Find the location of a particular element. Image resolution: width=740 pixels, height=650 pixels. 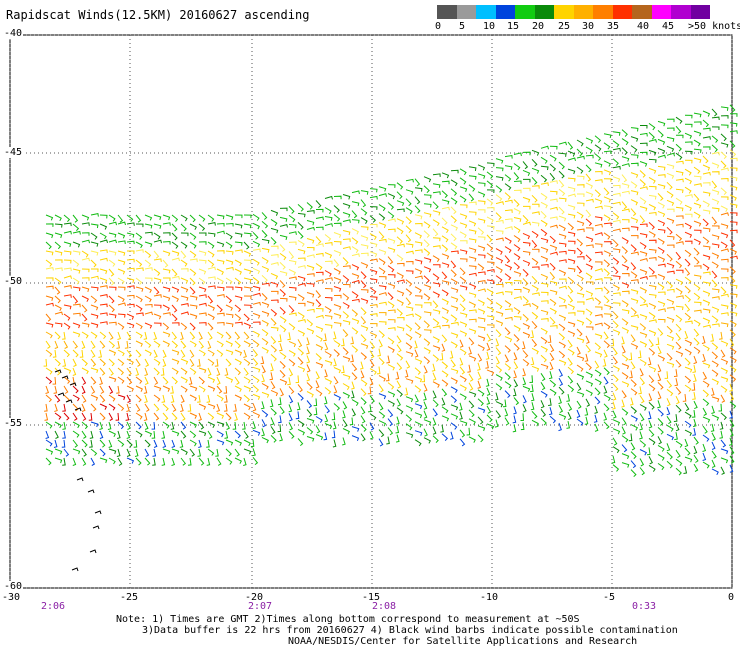

x-tick-label: -25 is located at coordinates (129, 597).